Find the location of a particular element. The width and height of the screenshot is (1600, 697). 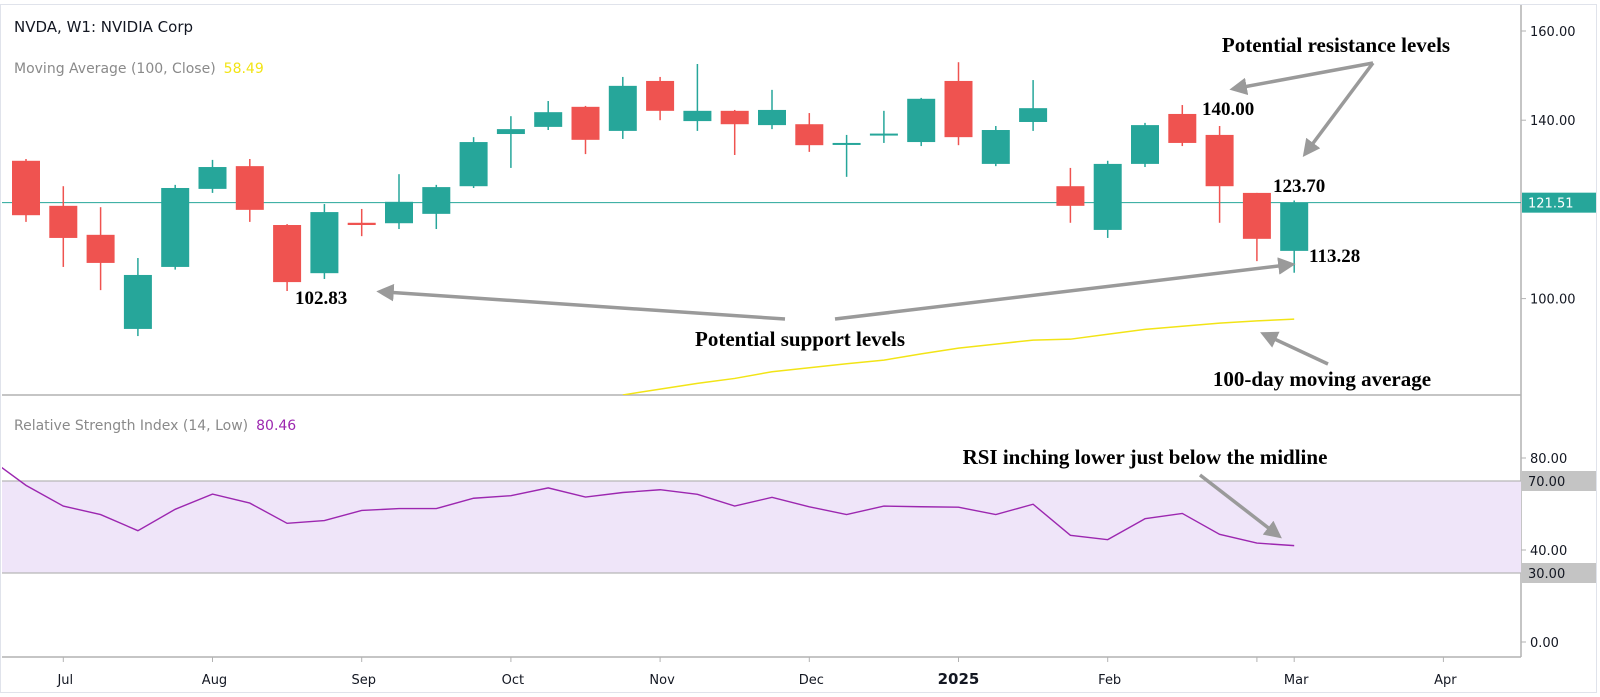

time-axis-label: Oct is located at coordinates (513, 680).